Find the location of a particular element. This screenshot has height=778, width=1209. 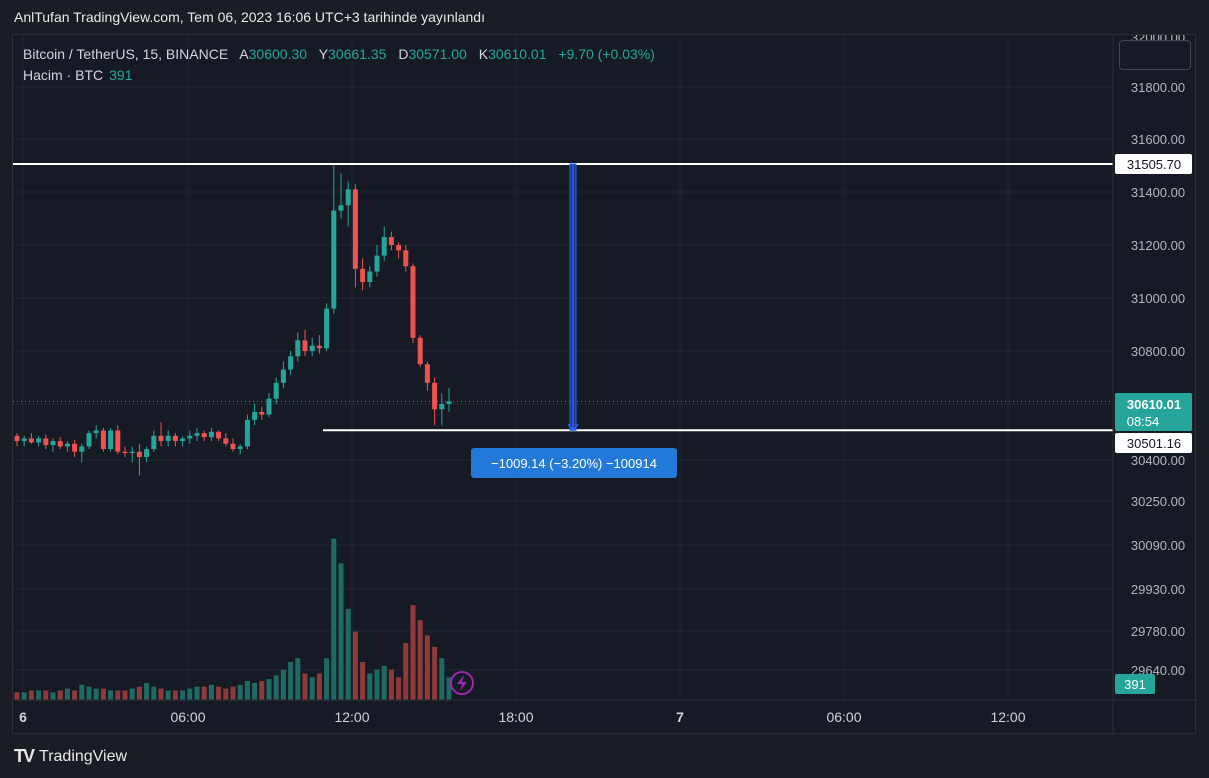

volume-value: 391 is located at coordinates (121, 75).